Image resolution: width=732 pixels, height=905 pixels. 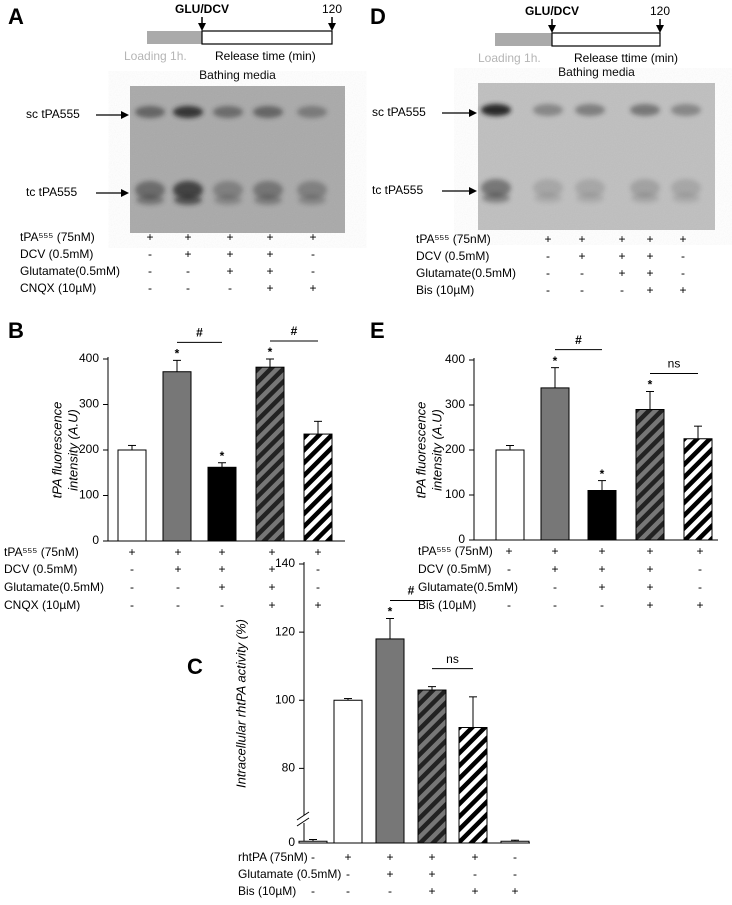 I want to click on time-end-label: 120, so click(x=660, y=11).